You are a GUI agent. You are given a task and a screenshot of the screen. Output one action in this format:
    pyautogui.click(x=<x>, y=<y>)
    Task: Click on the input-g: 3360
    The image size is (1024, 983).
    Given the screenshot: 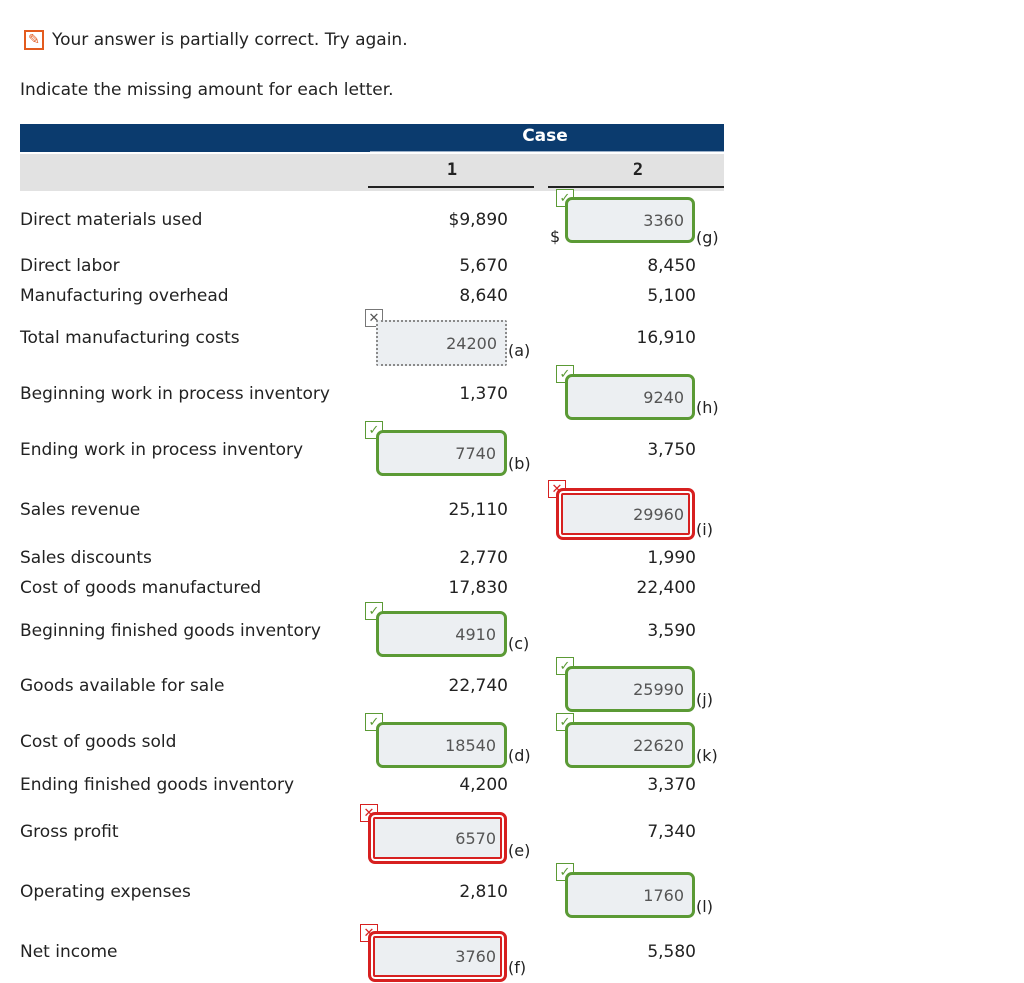 What is the action you would take?
    pyautogui.click(x=630, y=220)
    